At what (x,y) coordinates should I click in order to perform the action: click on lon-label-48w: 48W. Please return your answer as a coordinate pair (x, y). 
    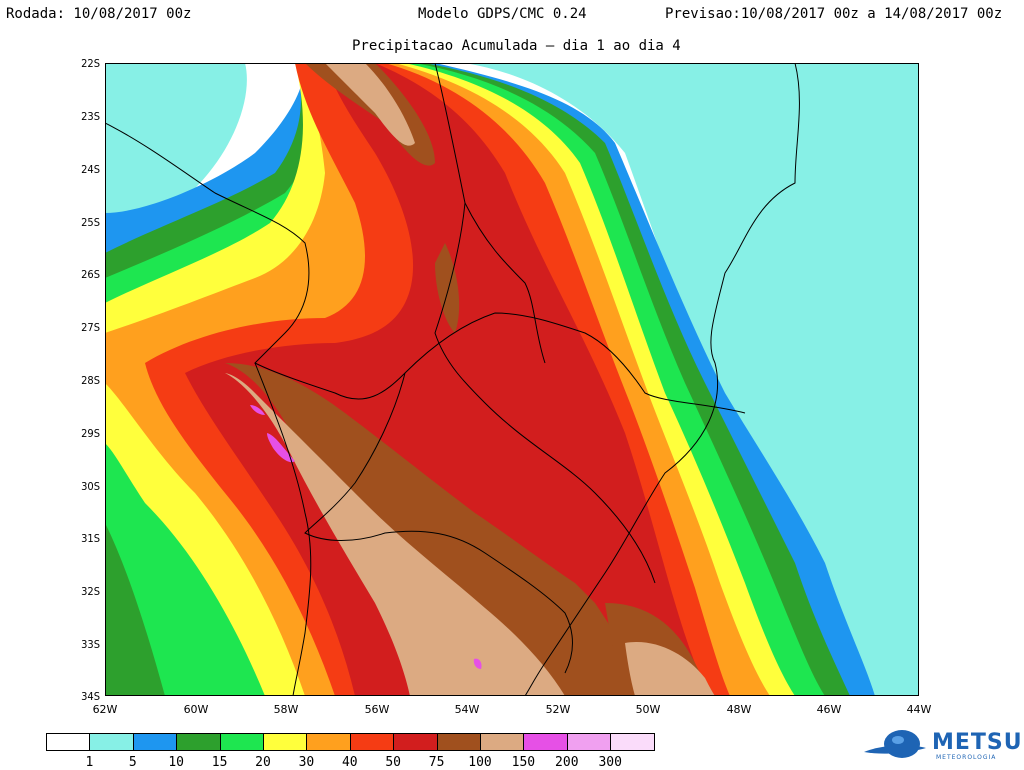
    Looking at the image, I should click on (739, 709).